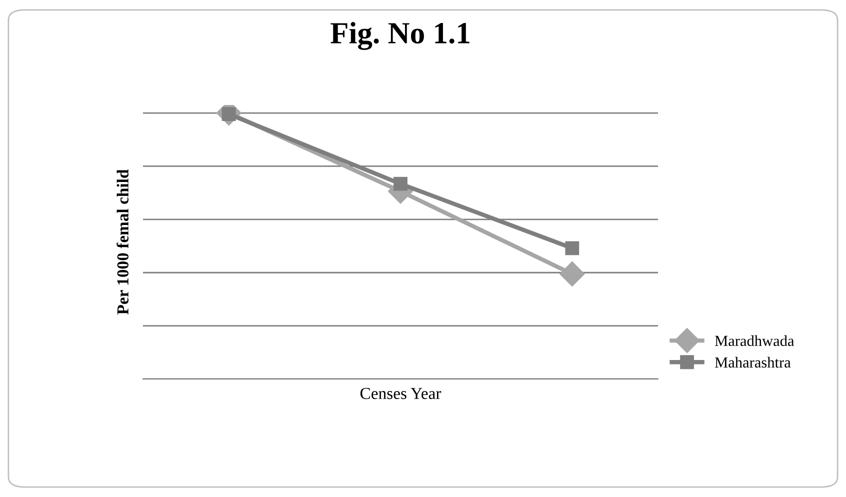 This screenshot has width=846, height=497. Describe the element at coordinates (401, 394) in the screenshot. I see `x-axis-title: Censes Year` at that location.